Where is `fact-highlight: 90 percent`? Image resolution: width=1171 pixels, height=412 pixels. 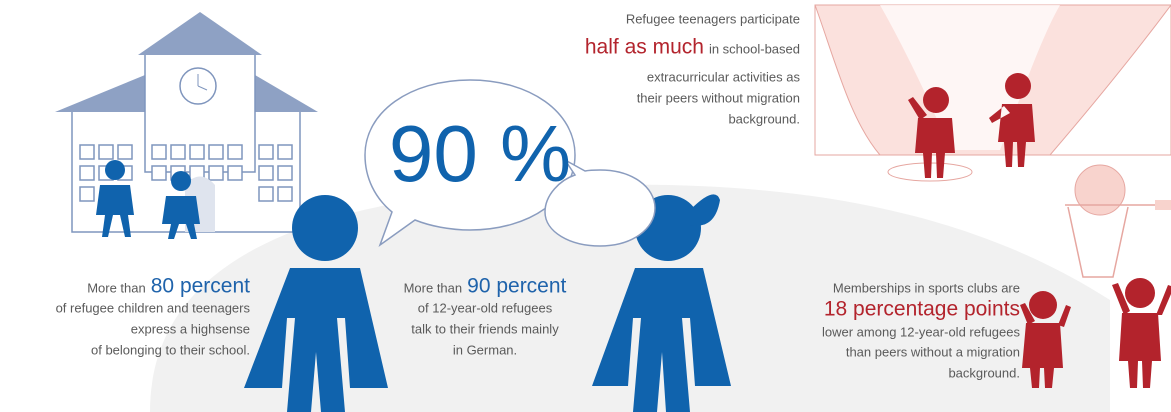
fact-highlight: 90 percent is located at coordinates (516, 286).